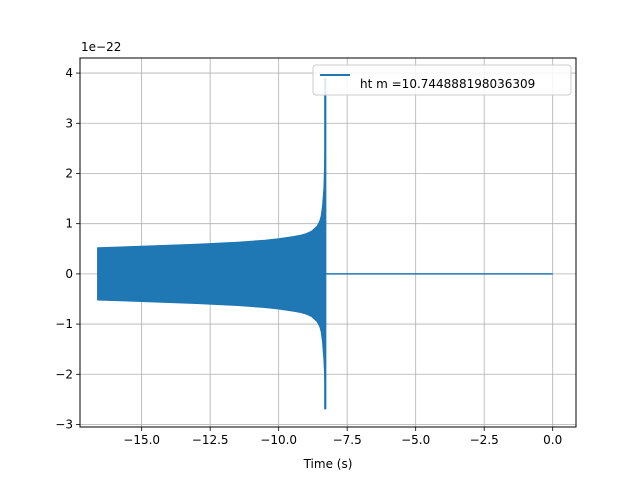  I want to click on y-tick-label: 3, so click(69, 123).